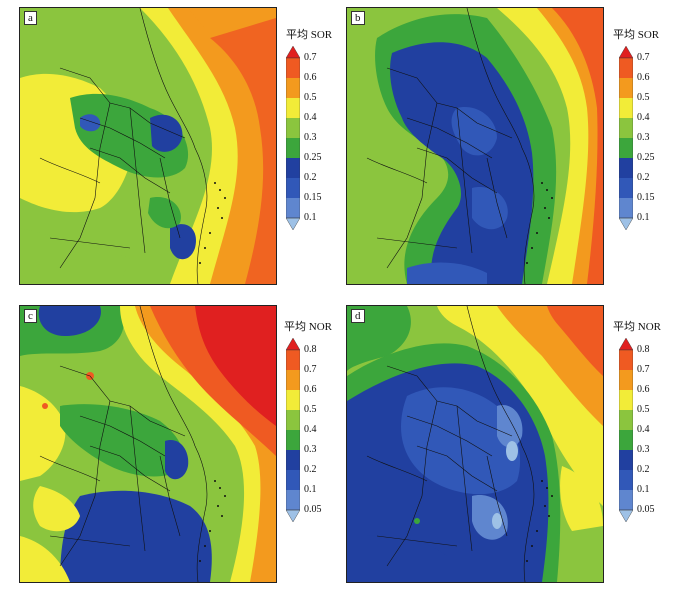  What do you see at coordinates (30, 18) in the screenshot?
I see `panel-letter: a` at bounding box center [30, 18].